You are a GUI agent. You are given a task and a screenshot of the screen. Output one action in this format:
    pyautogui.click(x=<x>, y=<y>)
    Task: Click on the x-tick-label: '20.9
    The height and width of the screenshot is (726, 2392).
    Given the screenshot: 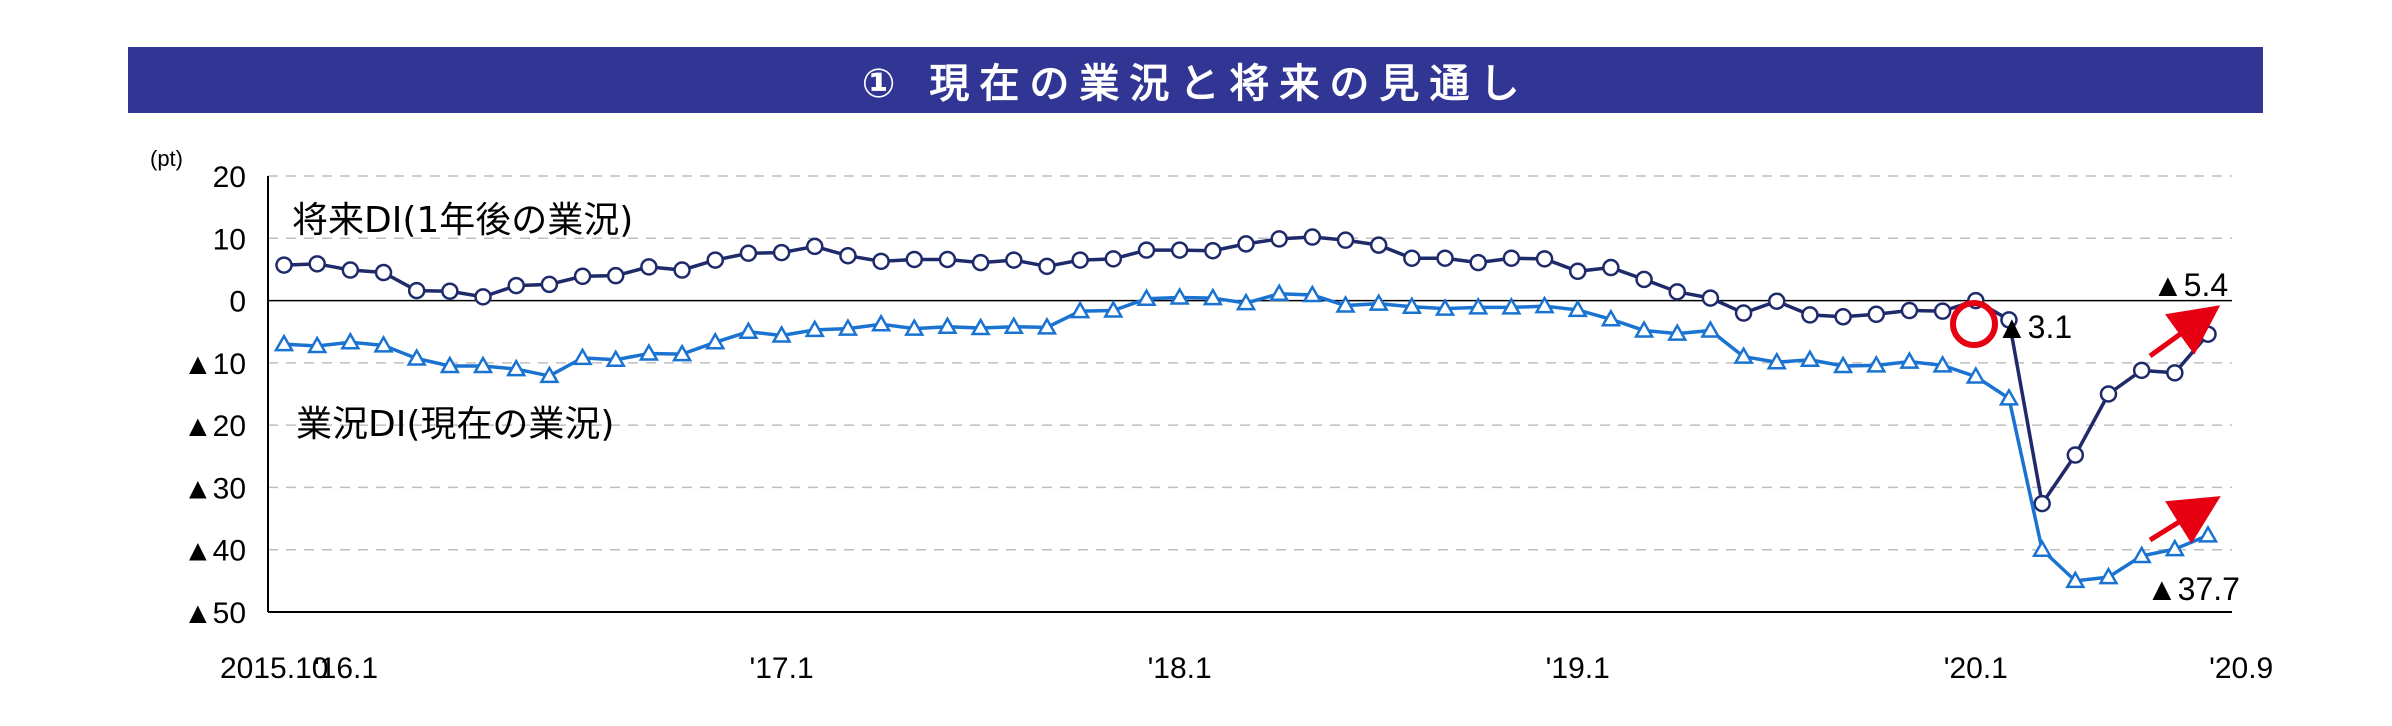 What is the action you would take?
    pyautogui.click(x=2241, y=668)
    